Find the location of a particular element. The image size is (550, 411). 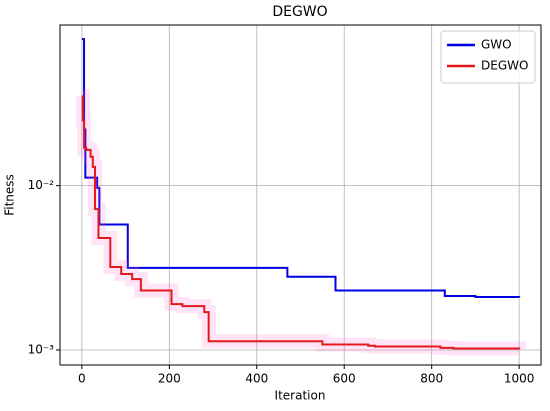

chart-title: DEGWO is located at coordinates (299, 12).